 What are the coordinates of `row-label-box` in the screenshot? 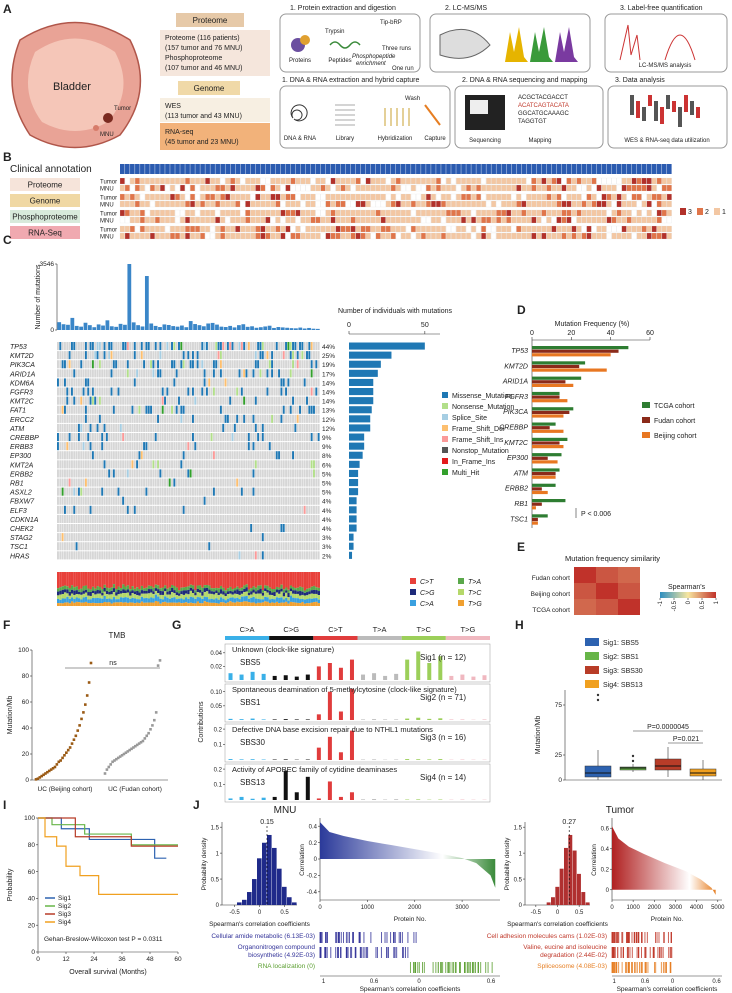 It's located at (45, 232).